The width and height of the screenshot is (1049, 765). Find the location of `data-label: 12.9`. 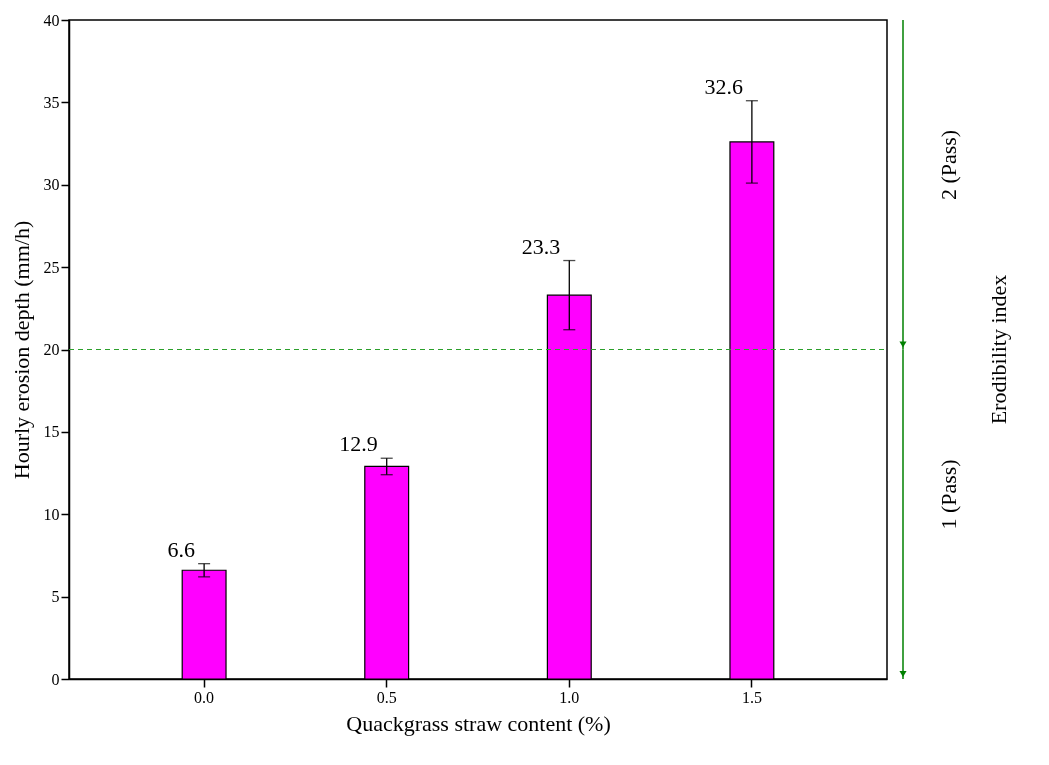

data-label: 12.9 is located at coordinates (358, 444).